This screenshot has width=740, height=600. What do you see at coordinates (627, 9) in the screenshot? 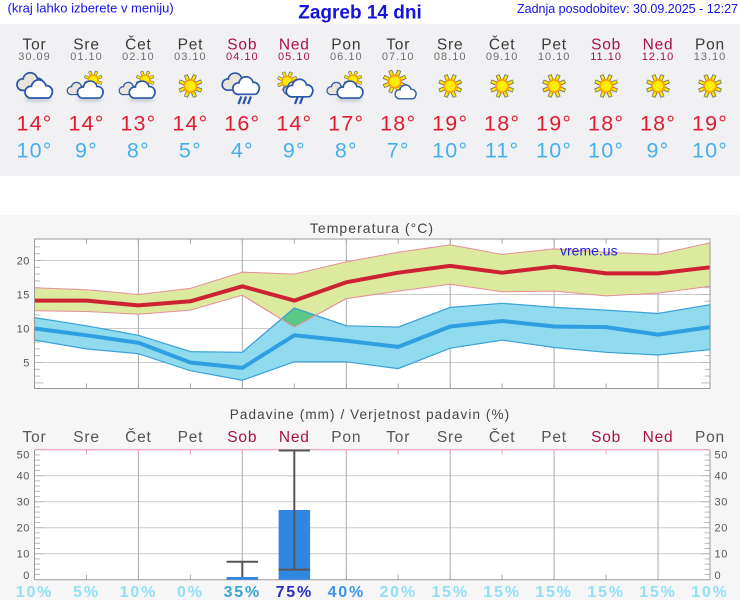
I see `svg-text:Zadnja posodobitev: 30.09.2025: Zadnja posodobitev: 30.09.2025 - 12:27` at bounding box center [627, 9].